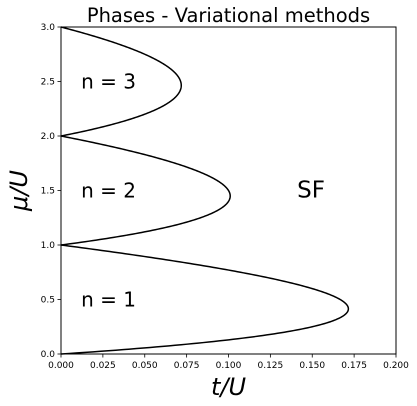  Describe the element at coordinates (108, 82) in the screenshot. I see `mott-region-label: n = 3` at that location.